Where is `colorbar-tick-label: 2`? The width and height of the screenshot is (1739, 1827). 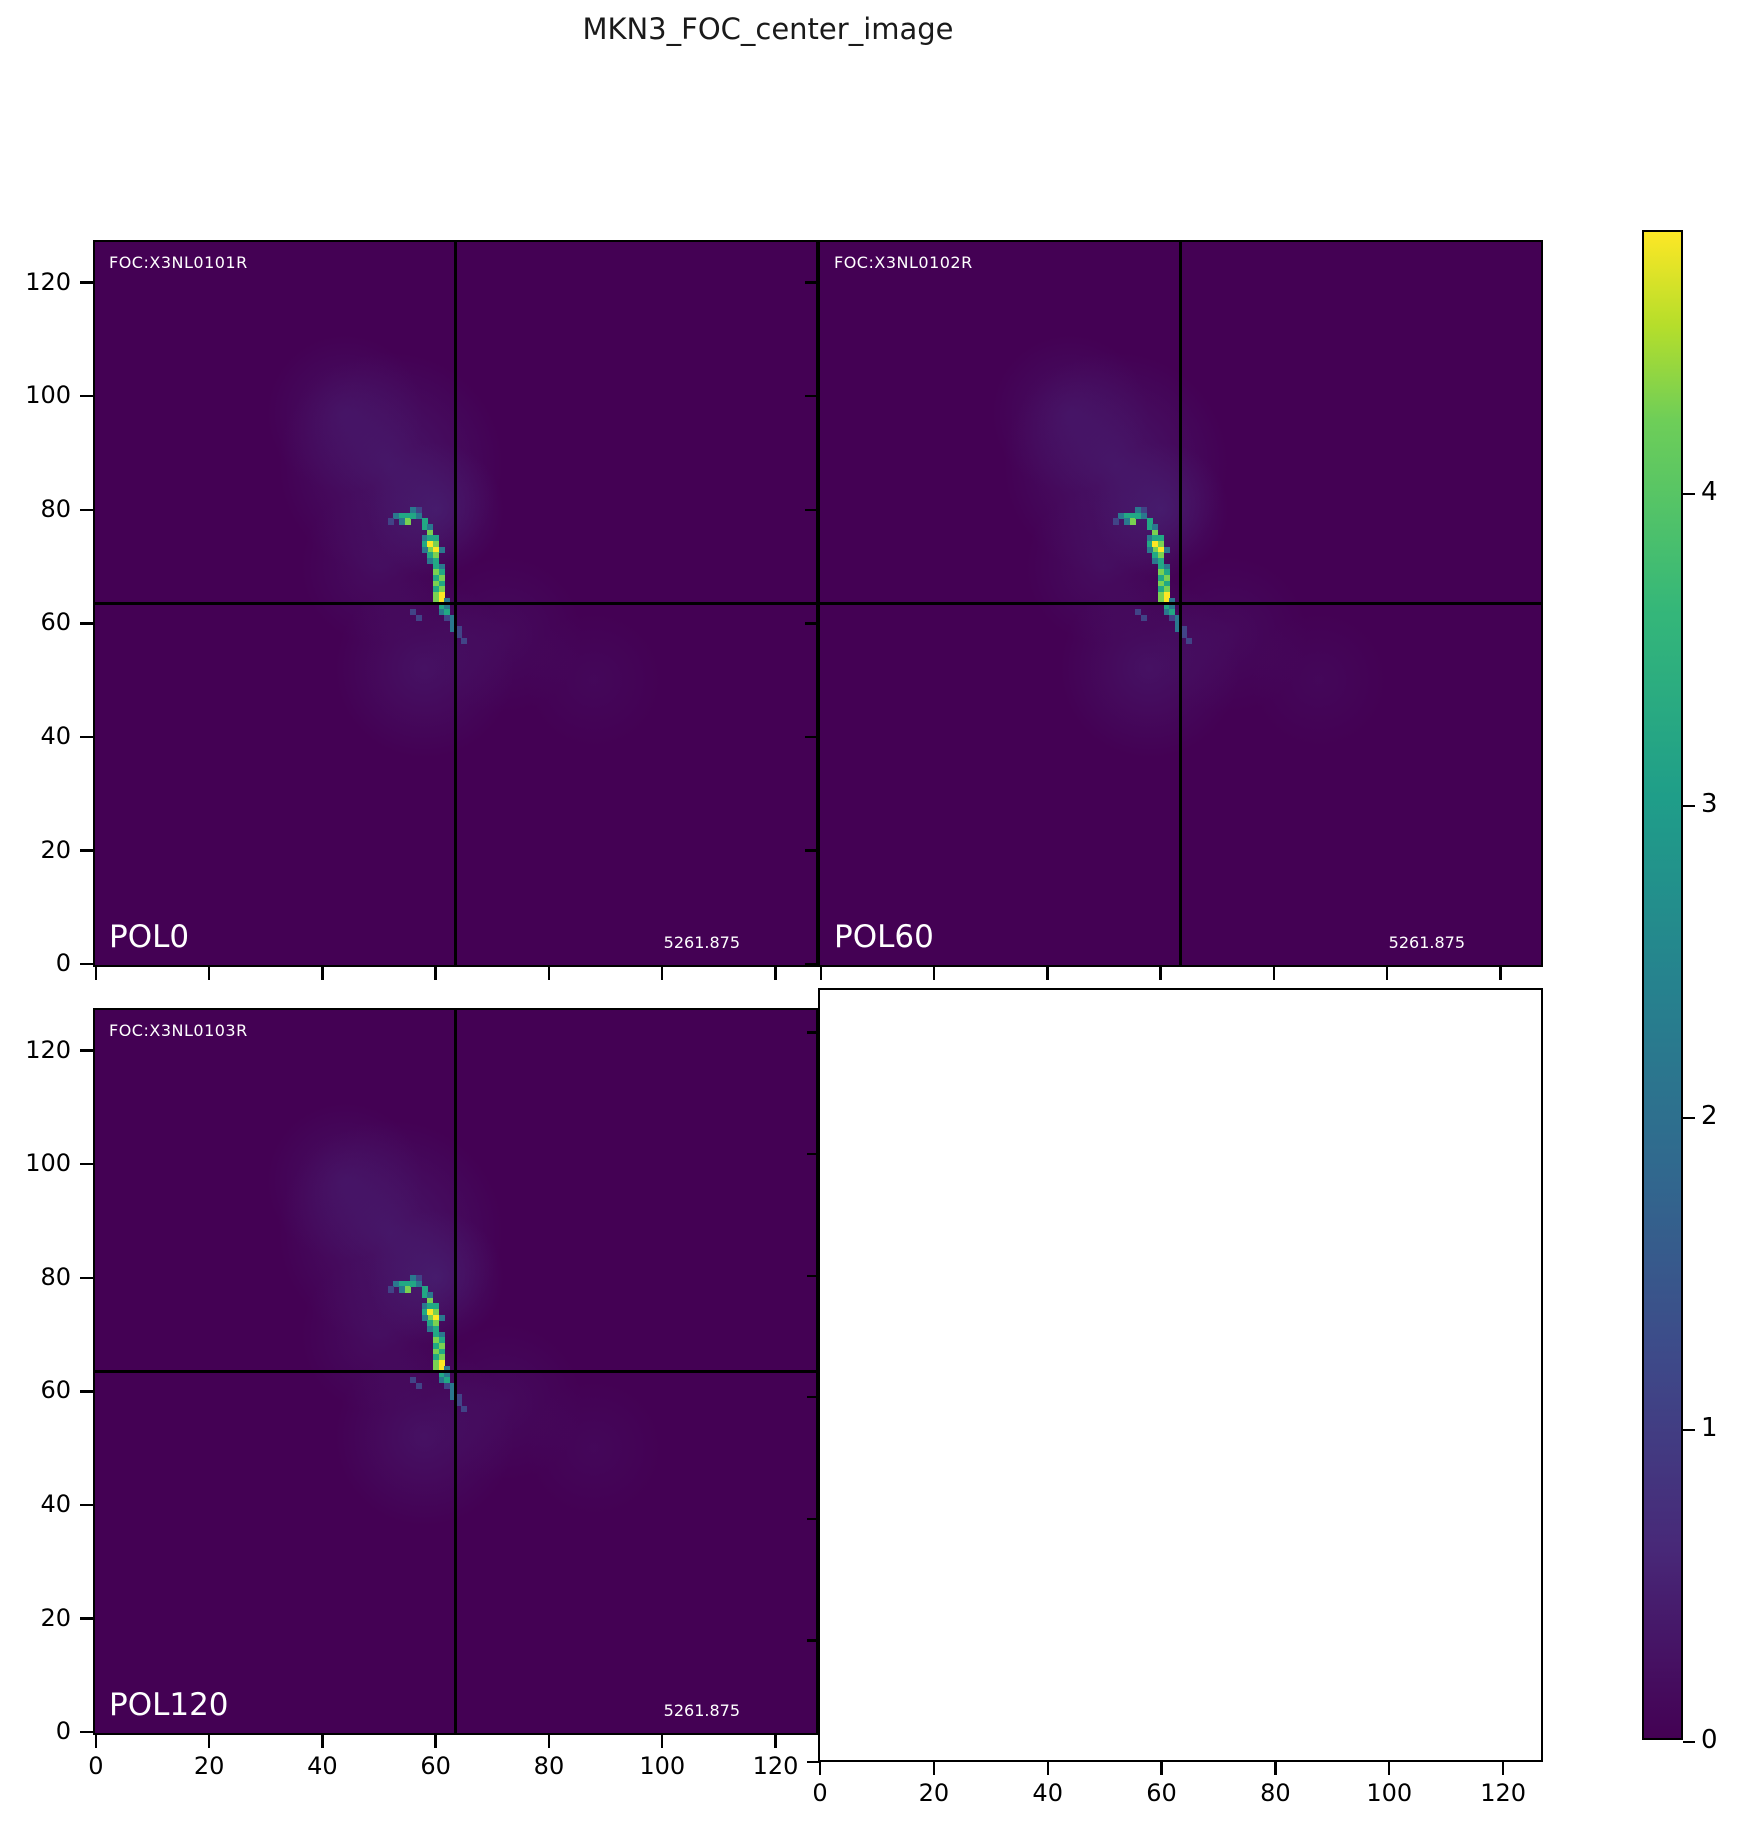 colorbar-tick-label: 2 is located at coordinates (1709, 1116).